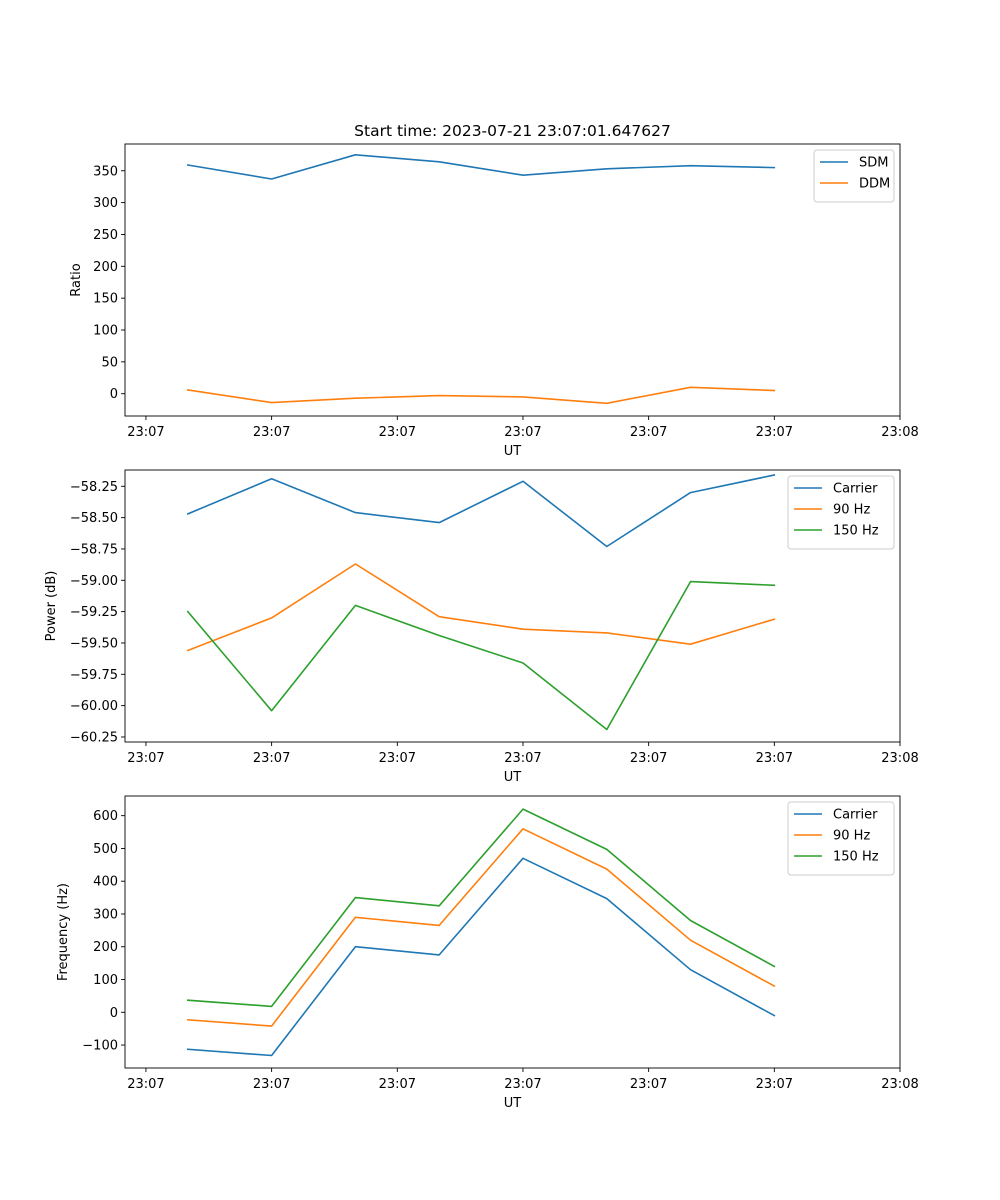 Image resolution: width=1000 pixels, height=1200 pixels. Describe the element at coordinates (76, 279) in the screenshot. I see `y-axis-label: Ratio` at that location.